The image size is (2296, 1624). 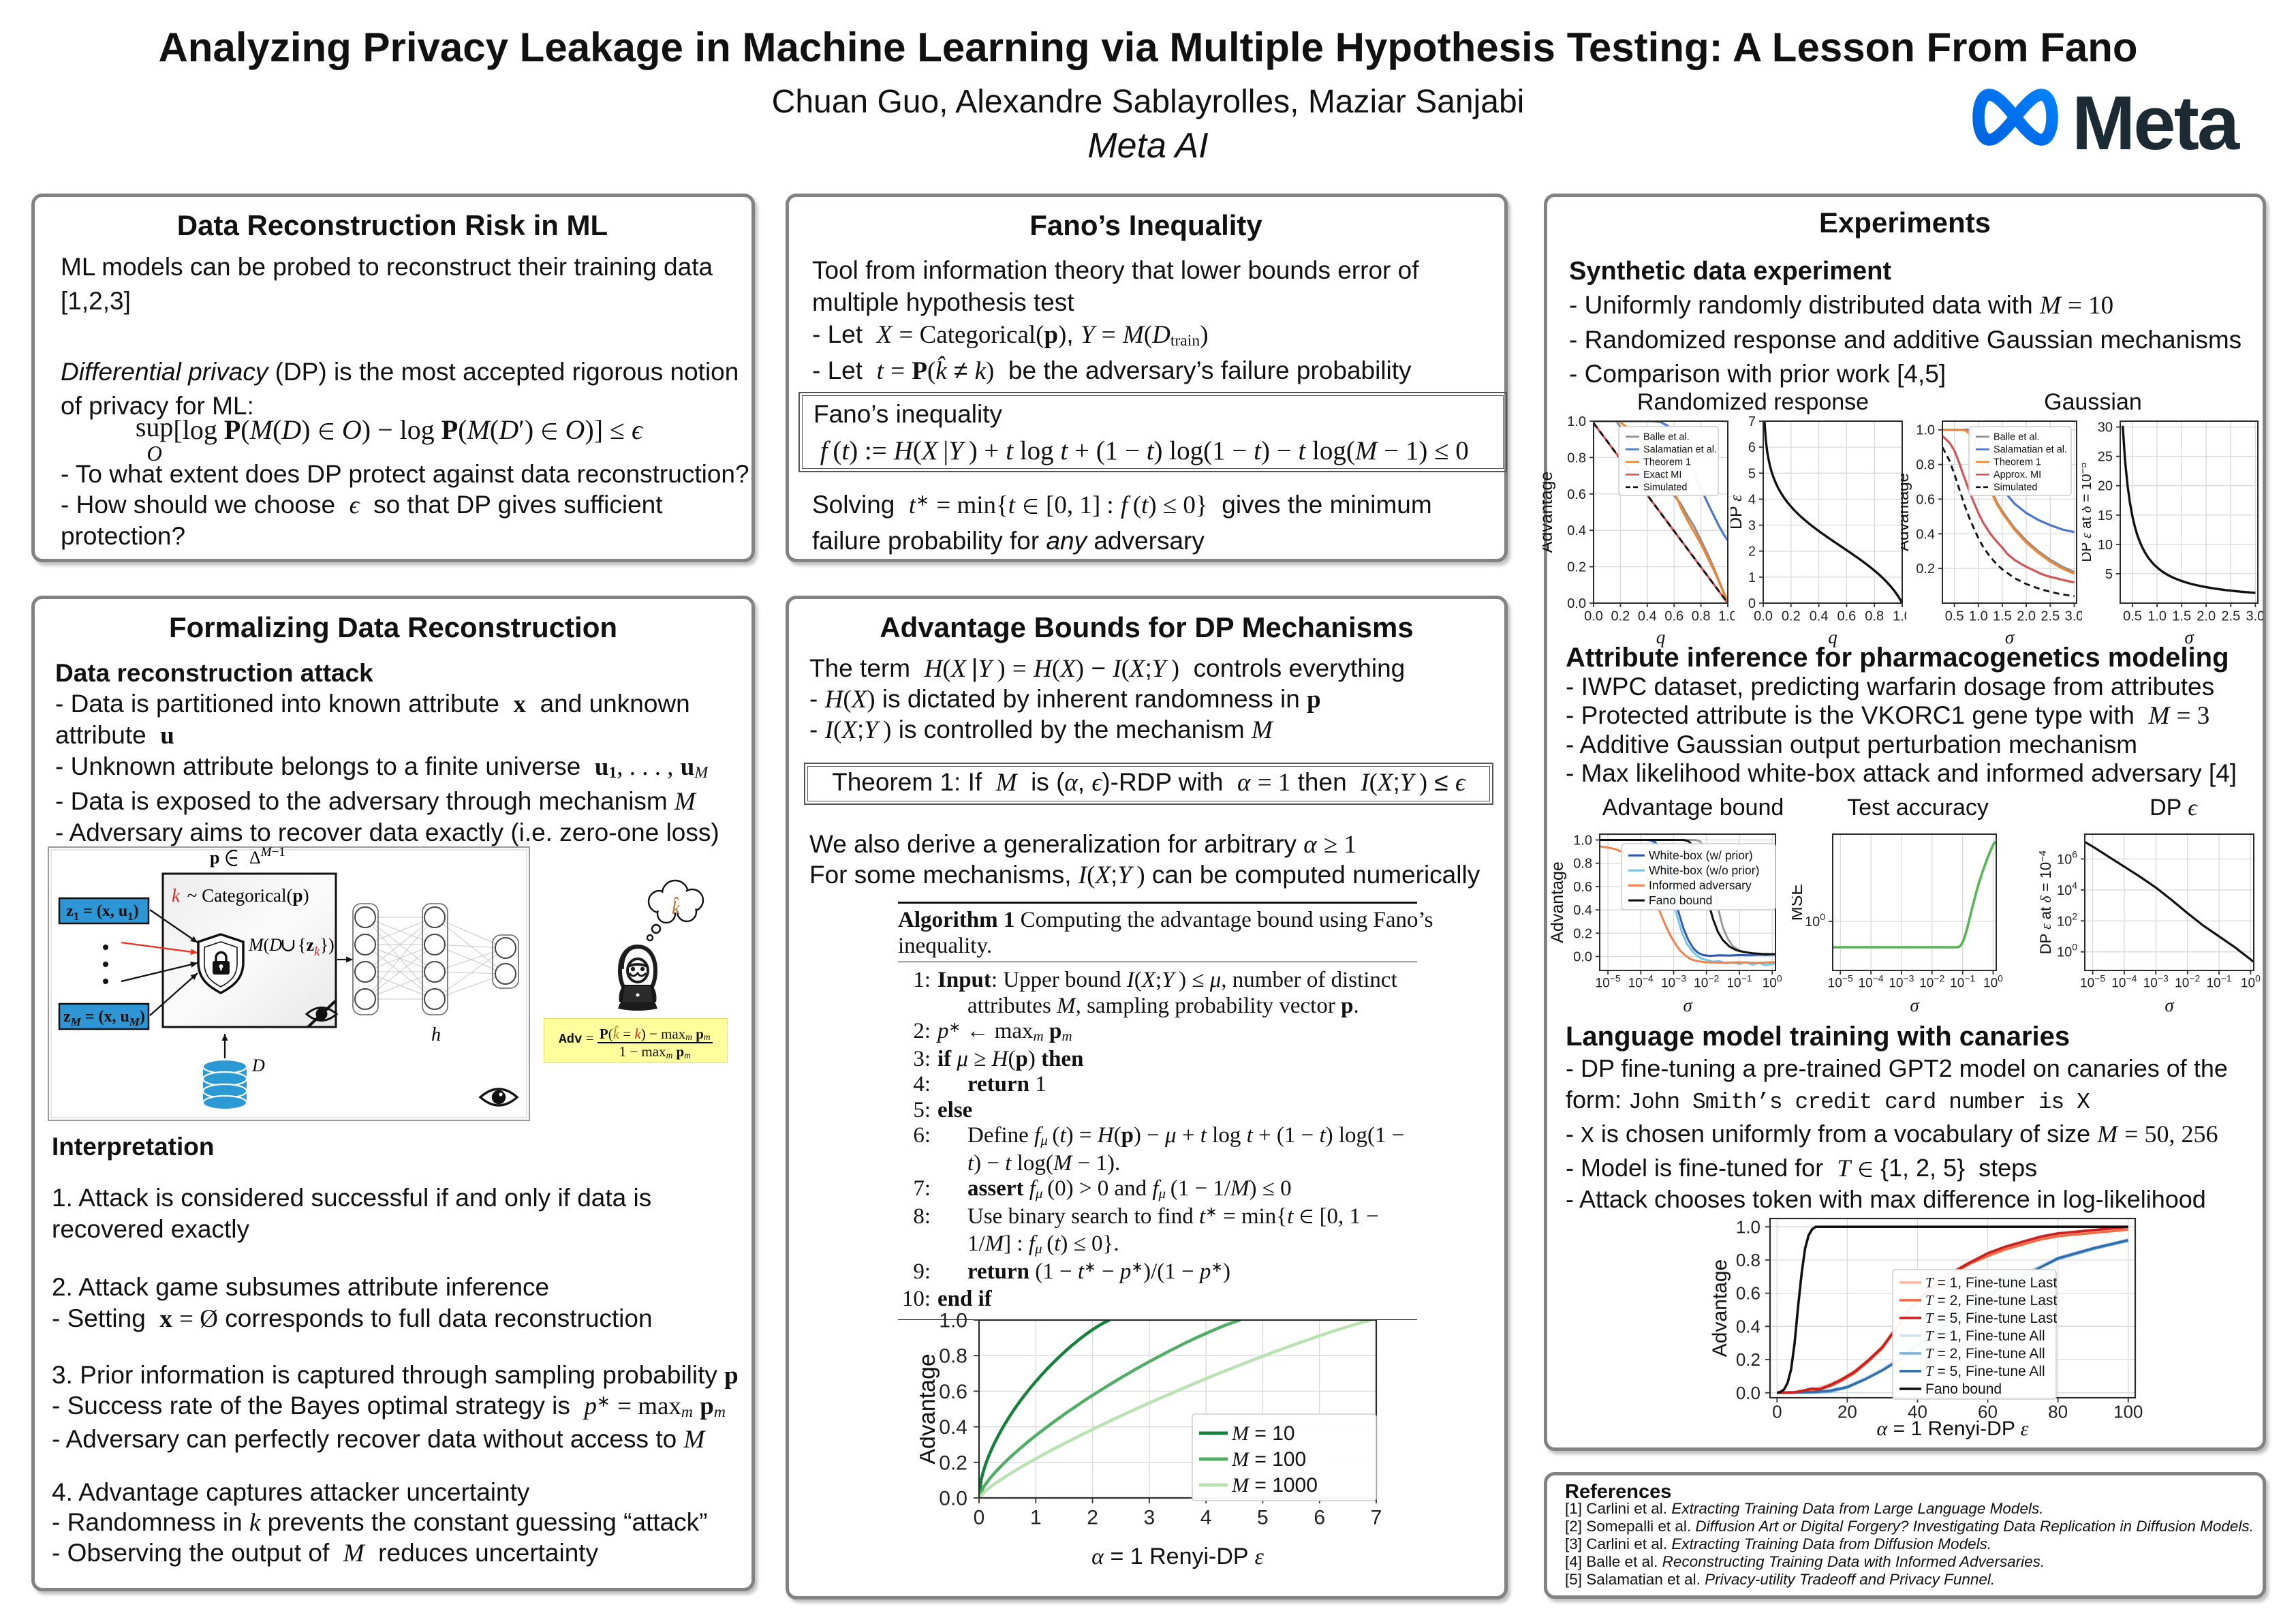 What do you see at coordinates (1701, 885) in the screenshot?
I see `svg-text: Informed adversary` at bounding box center [1701, 885].